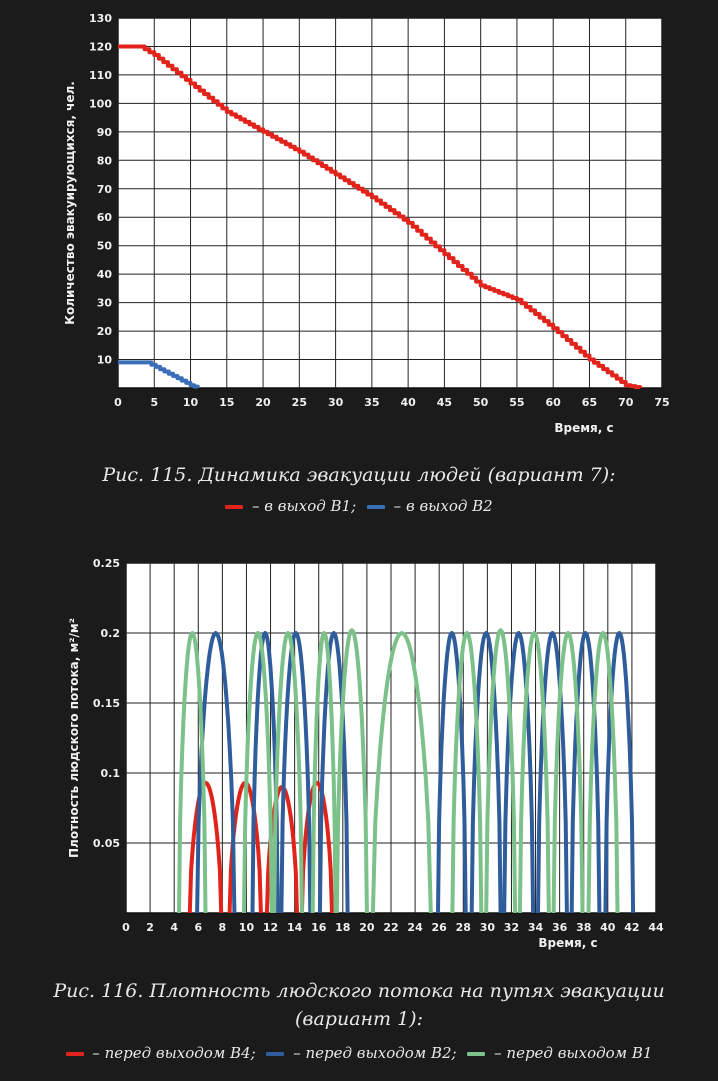 This screenshot has height=1081, width=718. What do you see at coordinates (105, 246) in the screenshot?
I see `y-tick-label: 50` at bounding box center [105, 246].